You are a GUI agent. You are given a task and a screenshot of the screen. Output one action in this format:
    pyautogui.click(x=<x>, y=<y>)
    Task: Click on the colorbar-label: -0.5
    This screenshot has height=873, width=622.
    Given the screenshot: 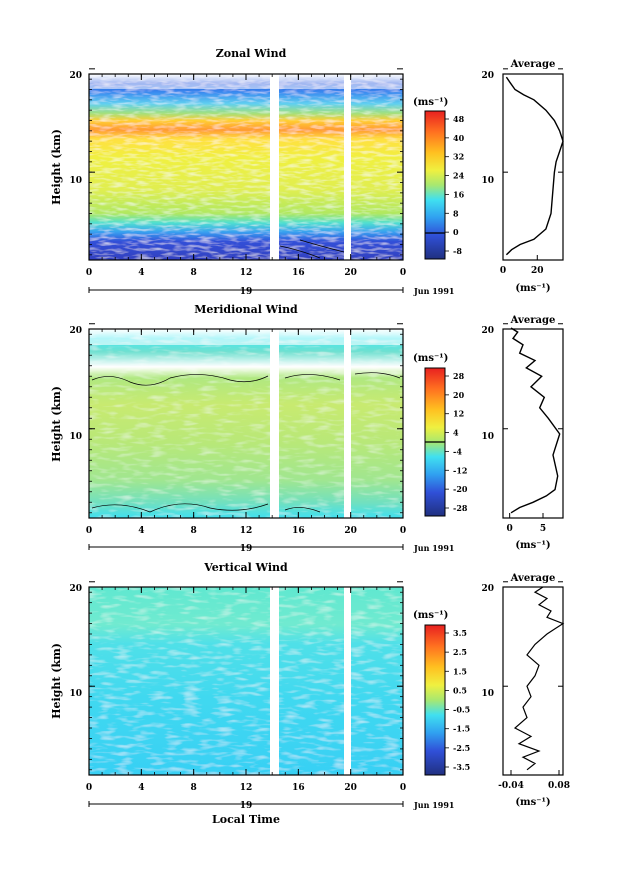 What is the action you would take?
    pyautogui.click(x=461, y=710)
    